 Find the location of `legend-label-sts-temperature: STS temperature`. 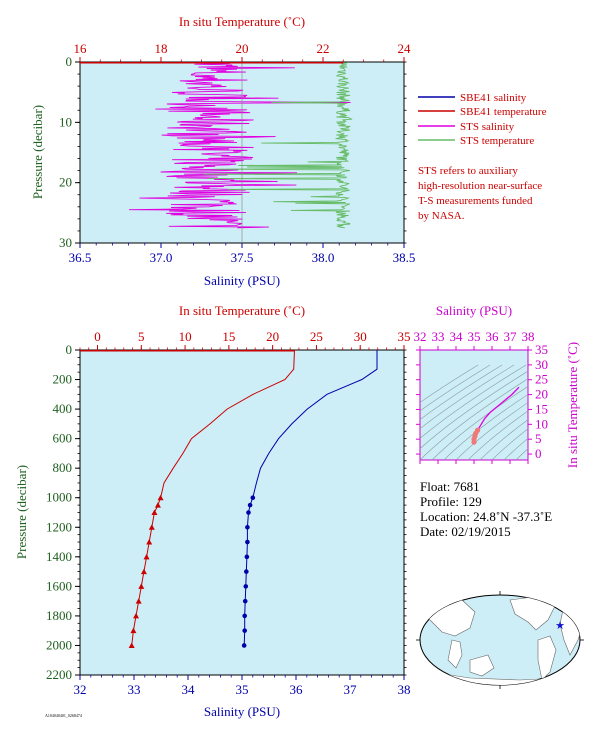

legend-label-sts-temperature: STS temperature is located at coordinates (497, 141).